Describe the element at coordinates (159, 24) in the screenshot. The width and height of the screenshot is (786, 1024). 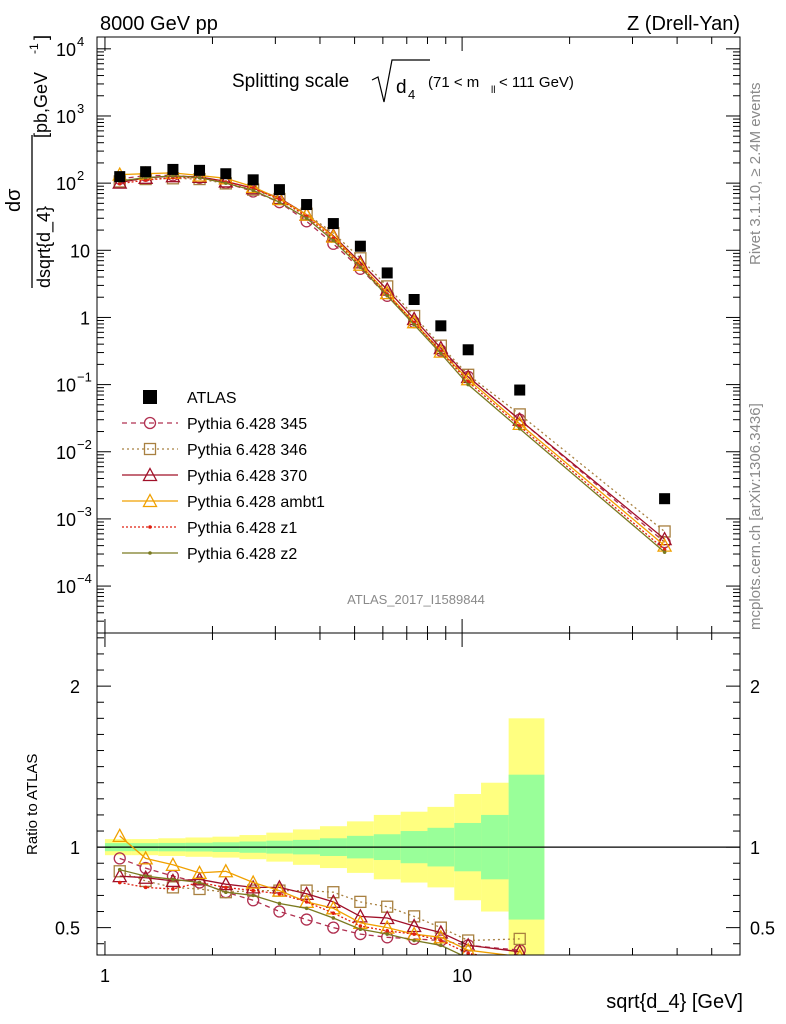
I see `header-left: 8000 GeV pp` at that location.